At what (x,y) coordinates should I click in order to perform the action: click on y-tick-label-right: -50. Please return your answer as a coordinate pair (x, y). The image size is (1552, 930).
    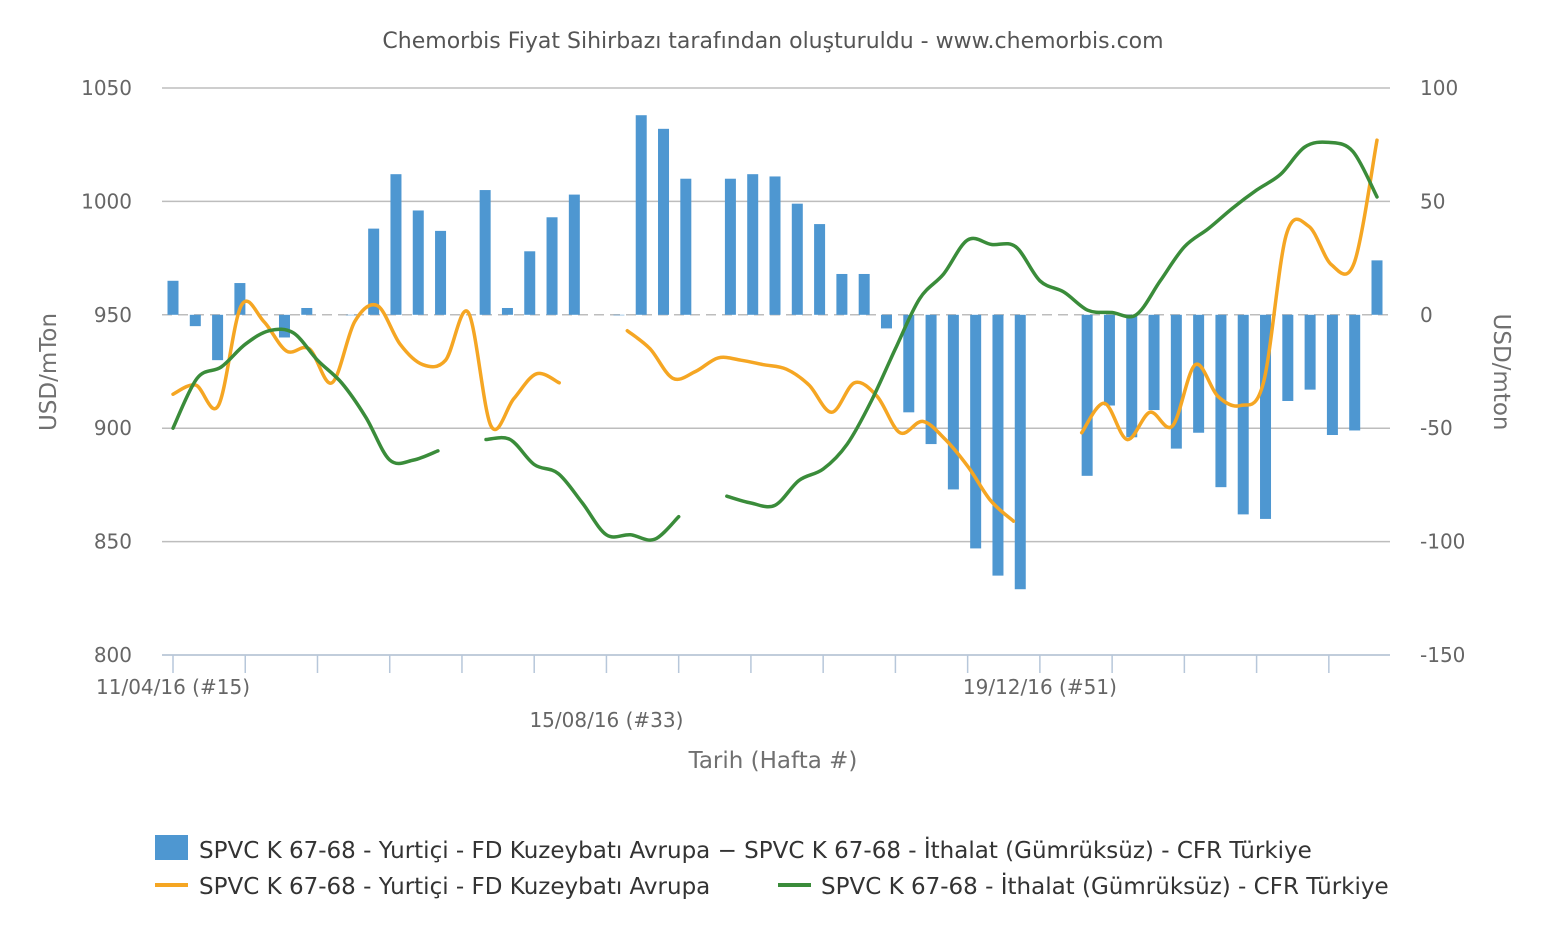
    Looking at the image, I should click on (1436, 428).